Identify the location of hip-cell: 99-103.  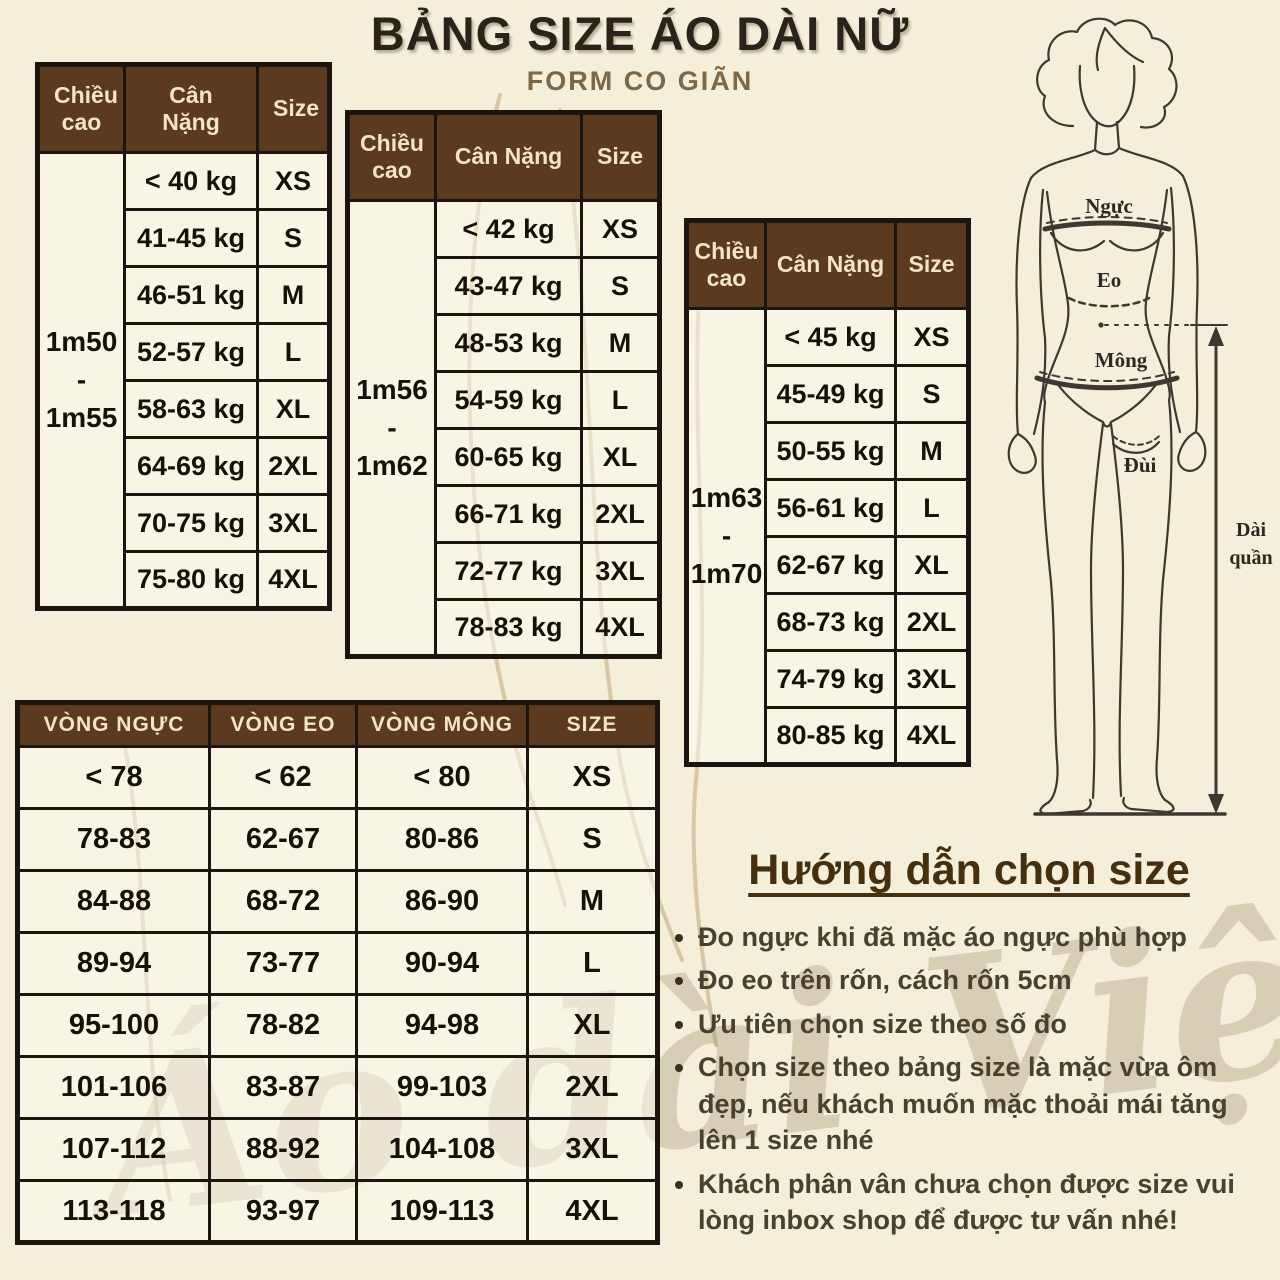
(442, 1087).